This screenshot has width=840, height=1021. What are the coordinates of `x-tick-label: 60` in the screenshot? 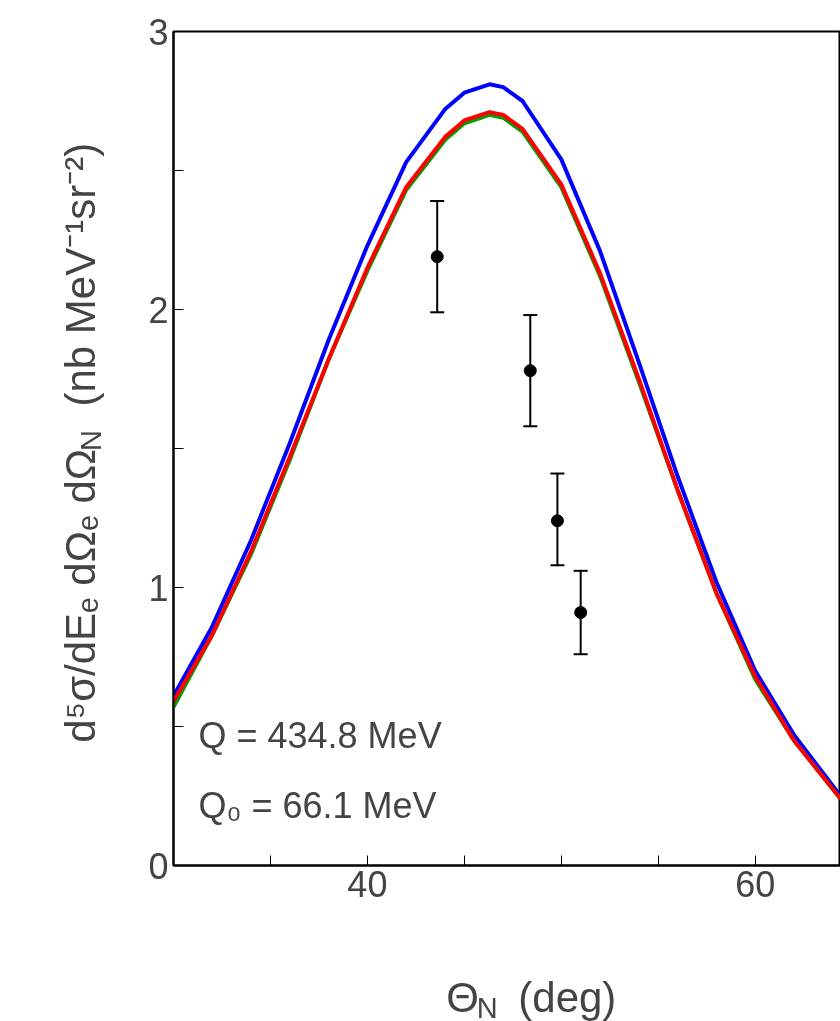 It's located at (755, 884).